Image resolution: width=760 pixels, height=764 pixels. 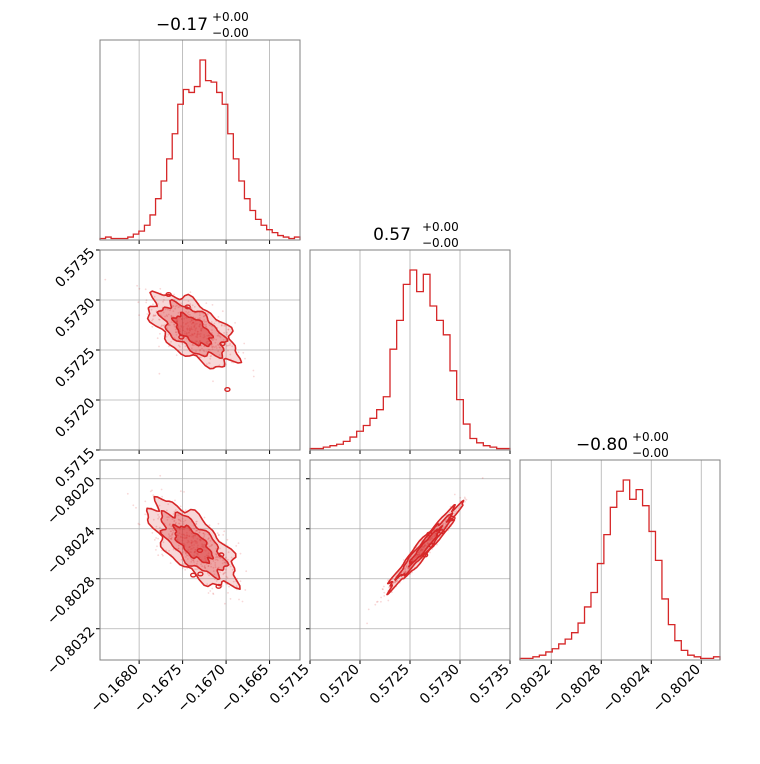 I want to click on ytick-label-2-2: −0.8024, so click(x=71, y=551).